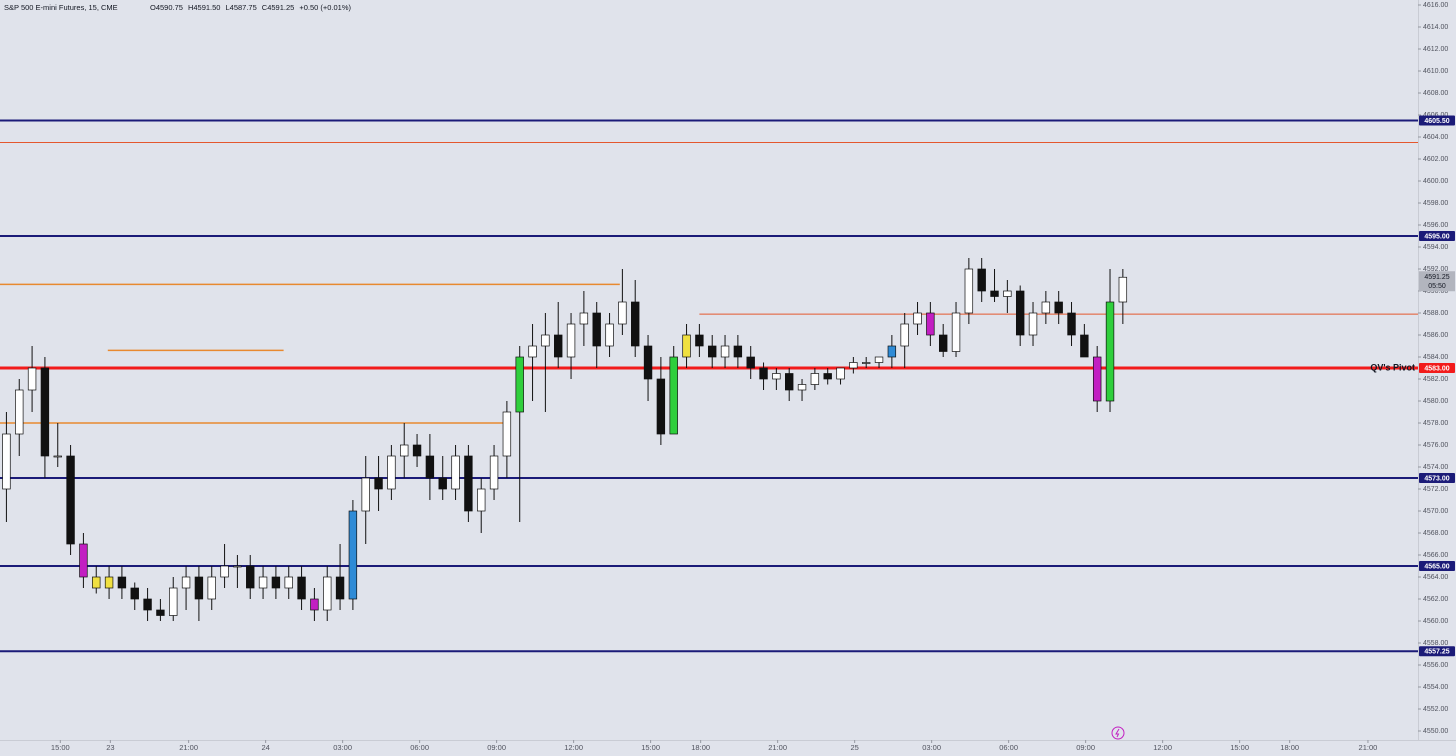 The image size is (1456, 756). I want to click on ohlc-value: +0.50 (+0.01%), so click(325, 7).